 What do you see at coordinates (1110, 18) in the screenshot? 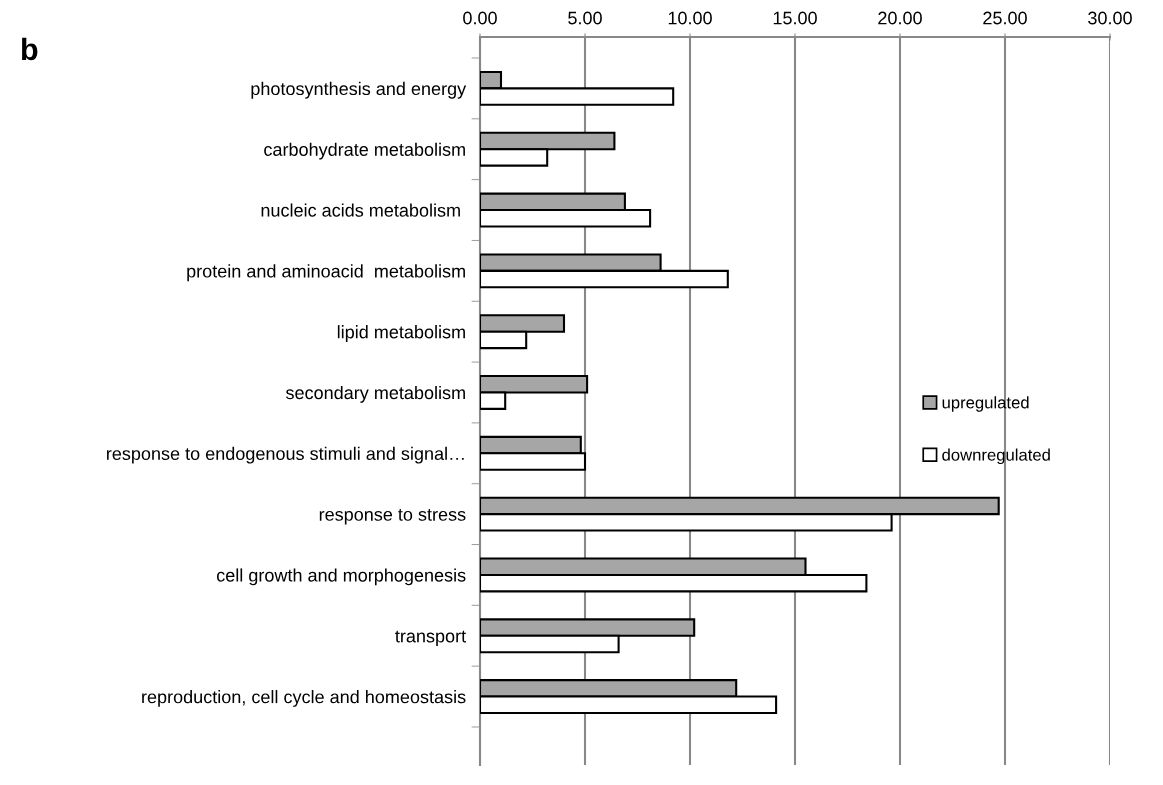
I see `x-tick-label: 30.00` at bounding box center [1110, 18].